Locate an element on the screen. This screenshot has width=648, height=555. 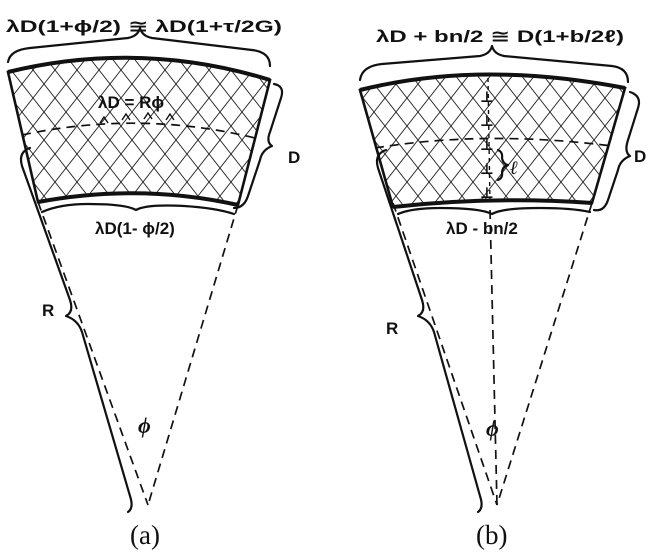
thickness-label-a: D is located at coordinates (294, 157).